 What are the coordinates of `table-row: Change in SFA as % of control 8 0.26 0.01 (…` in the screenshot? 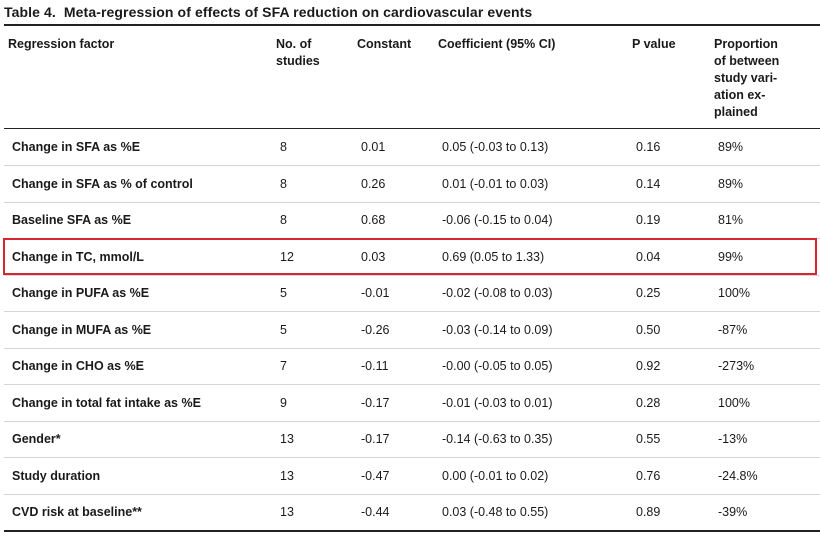 It's located at (412, 184).